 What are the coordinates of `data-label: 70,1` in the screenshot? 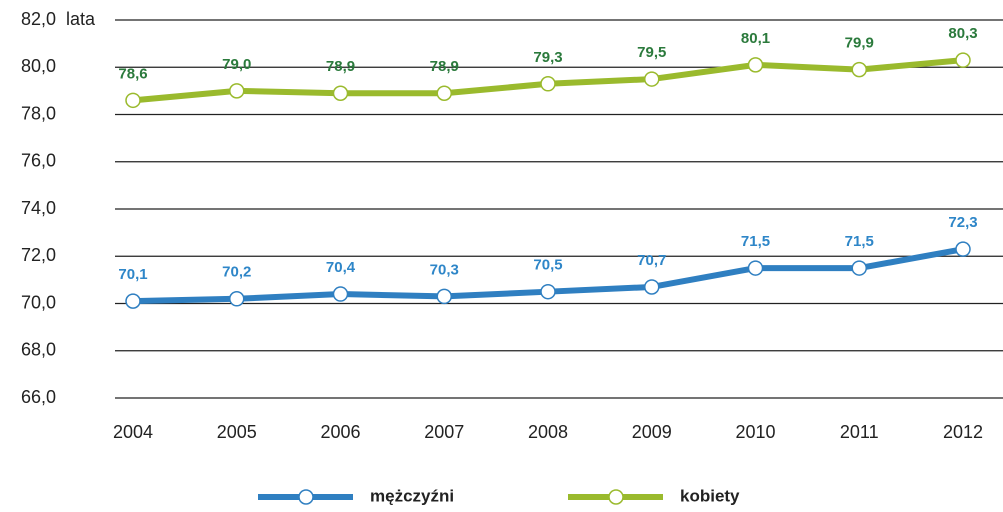 It's located at (132, 274).